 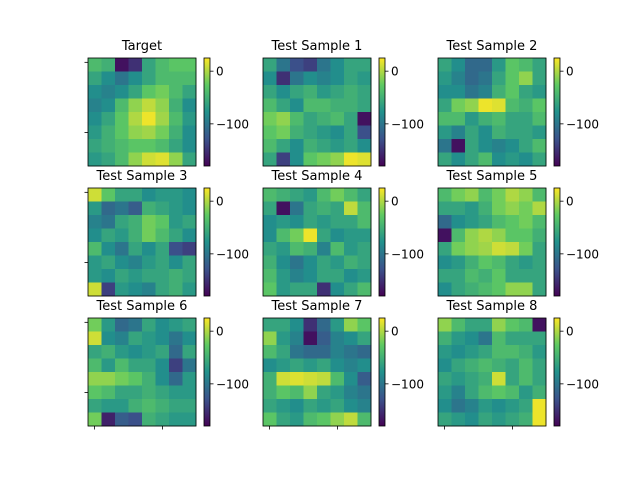 I want to click on colorbar, so click(x=557, y=112).